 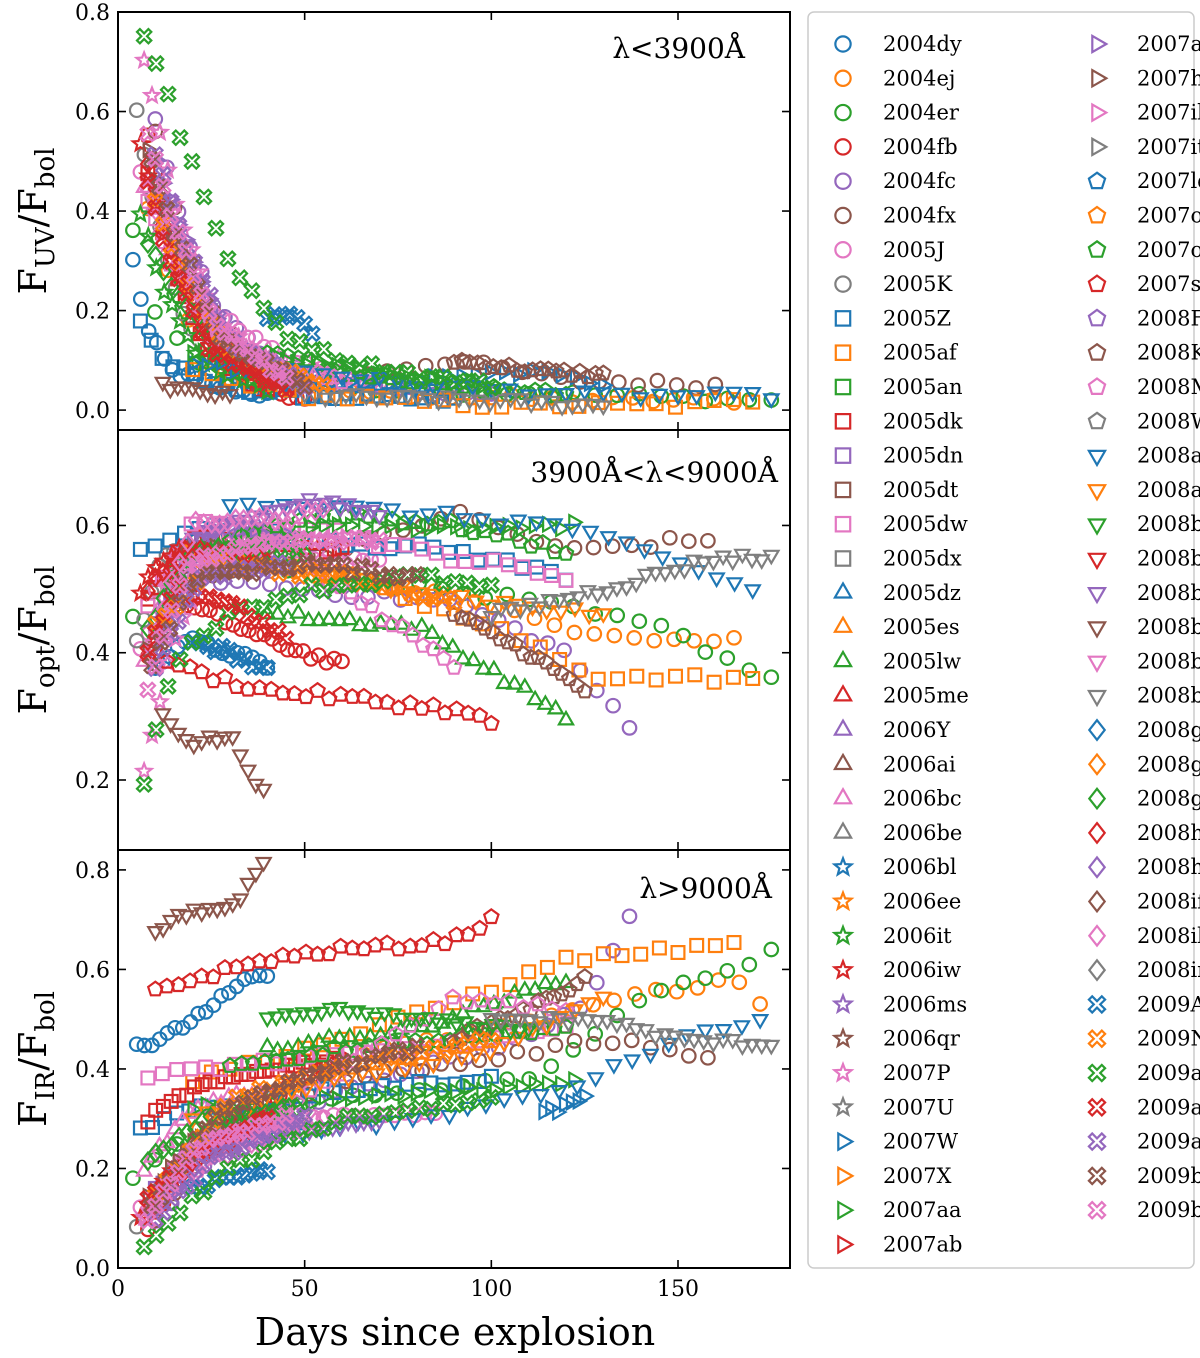 What do you see at coordinates (92, 526) in the screenshot?
I see `y-tick-label: 0.6` at bounding box center [92, 526].